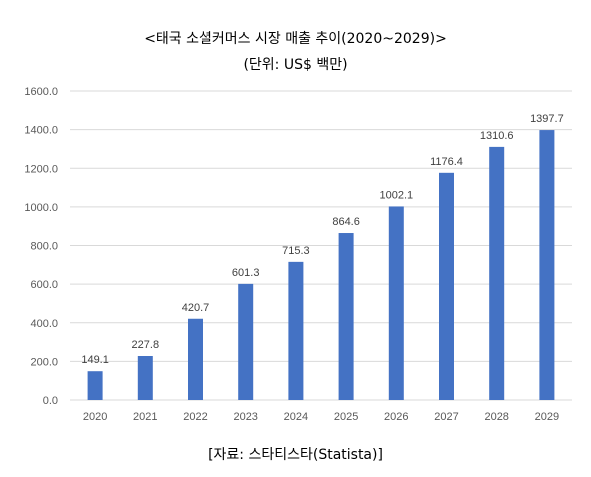 This screenshot has height=477, width=591. What do you see at coordinates (44, 324) in the screenshot?
I see `y-tick-label: 400.0` at bounding box center [44, 324].